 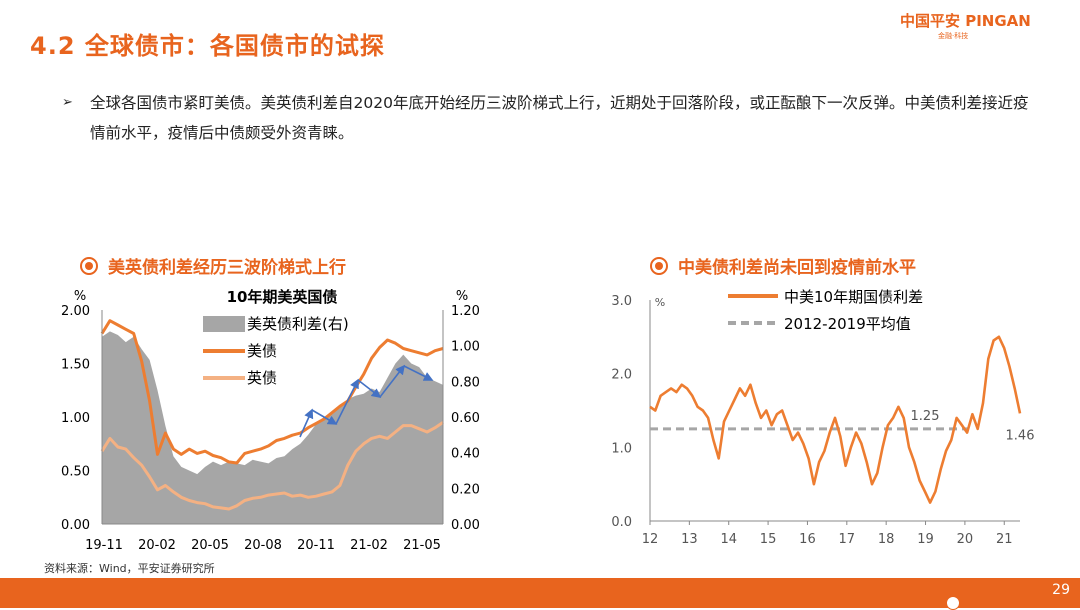 What do you see at coordinates (807, 539) in the screenshot?
I see `x-tick-label: 16` at bounding box center [807, 539].